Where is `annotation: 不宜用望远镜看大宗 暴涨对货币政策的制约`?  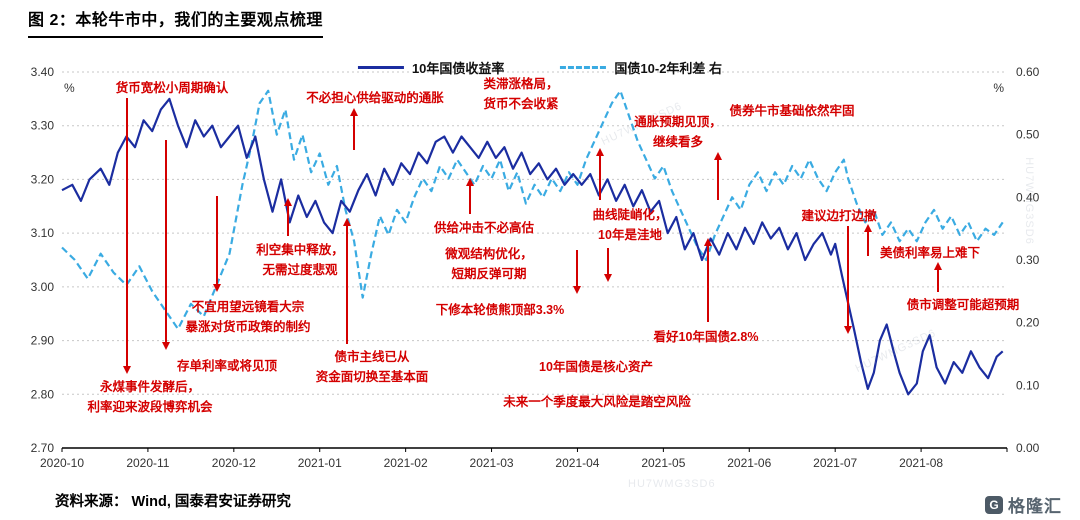 annotation: 不宜用望远镜看大宗 暴涨对货币政策的制约 is located at coordinates (248, 317).